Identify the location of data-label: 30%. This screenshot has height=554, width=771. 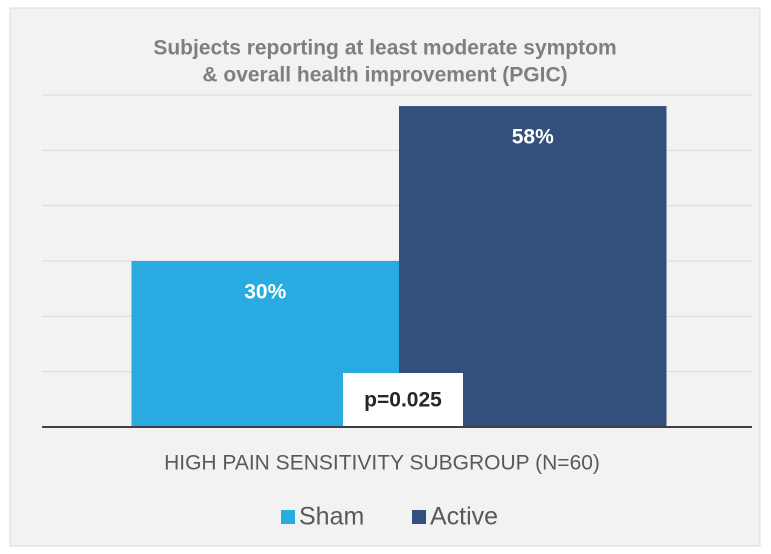
(265, 292).